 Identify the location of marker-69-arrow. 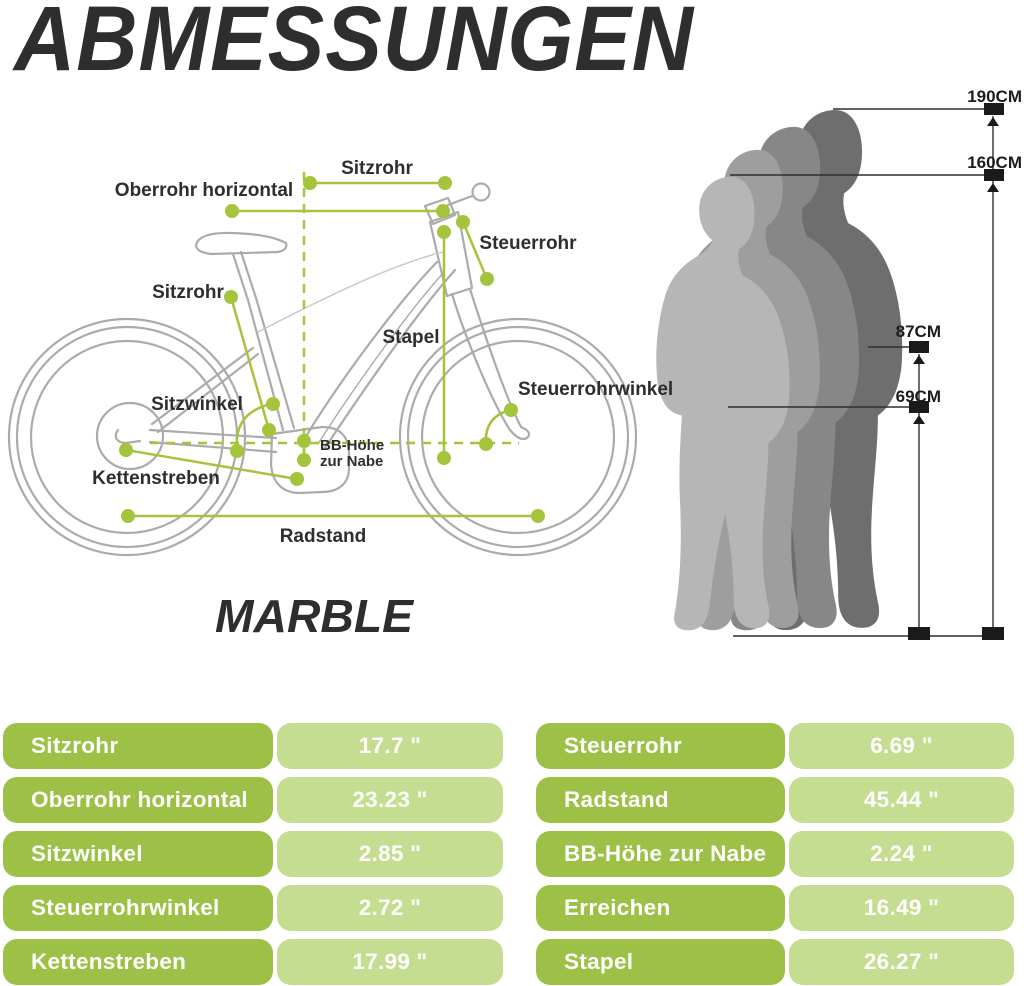
(919, 419).